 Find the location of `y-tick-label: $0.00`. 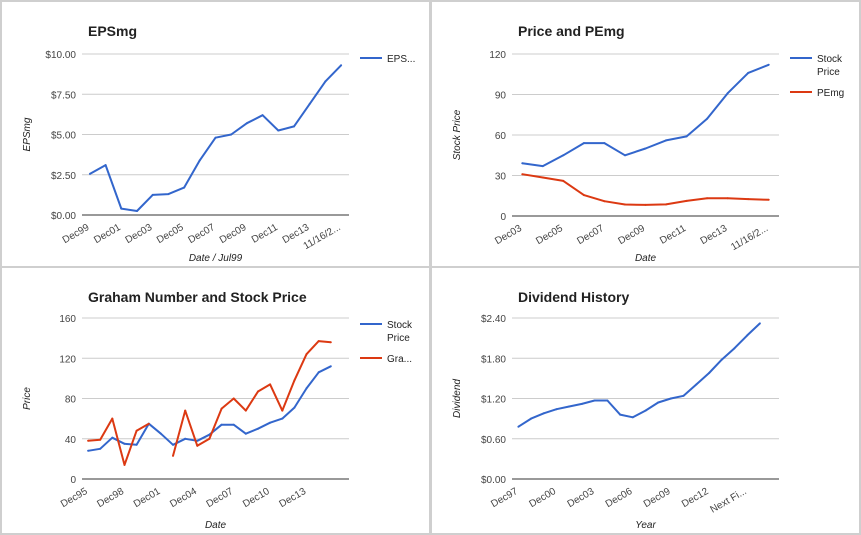

y-tick-label: $0.00 is located at coordinates (493, 480).